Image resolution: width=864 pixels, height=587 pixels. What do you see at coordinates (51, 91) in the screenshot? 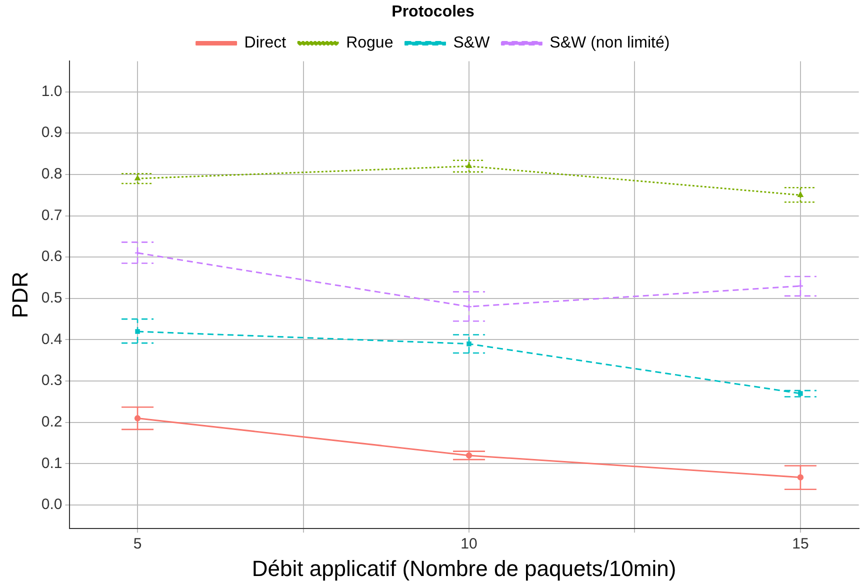
I see `y-tick-label: 1.0` at bounding box center [51, 91].